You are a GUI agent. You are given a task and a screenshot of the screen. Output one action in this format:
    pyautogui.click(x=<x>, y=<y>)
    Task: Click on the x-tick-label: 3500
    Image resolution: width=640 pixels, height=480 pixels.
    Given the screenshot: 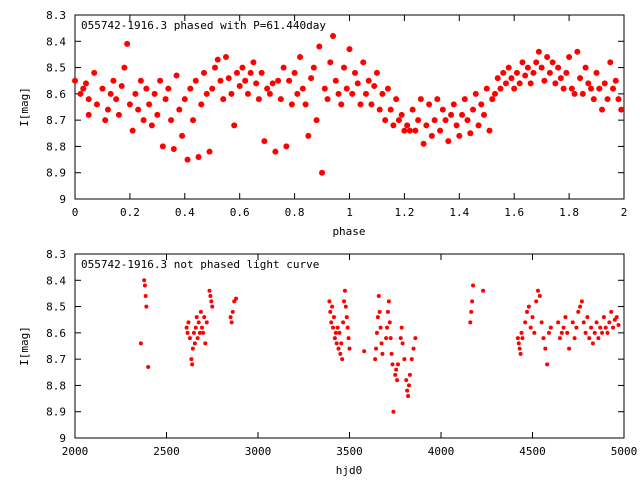 What is the action you would take?
    pyautogui.click(x=349, y=451)
    